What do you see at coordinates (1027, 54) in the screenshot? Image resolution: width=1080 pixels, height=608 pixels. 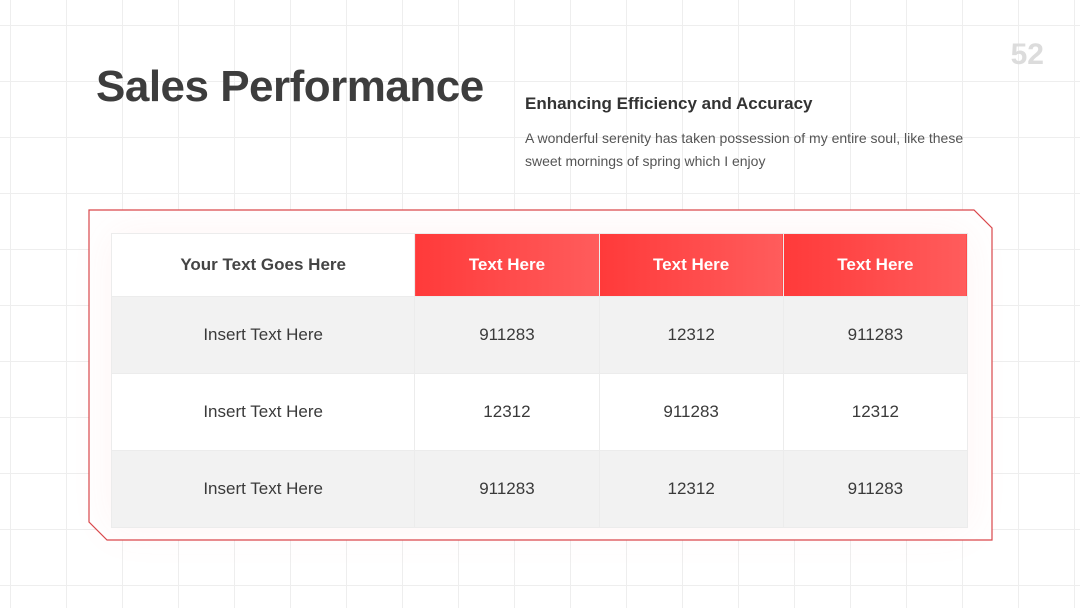 I see `page-number: 52` at bounding box center [1027, 54].